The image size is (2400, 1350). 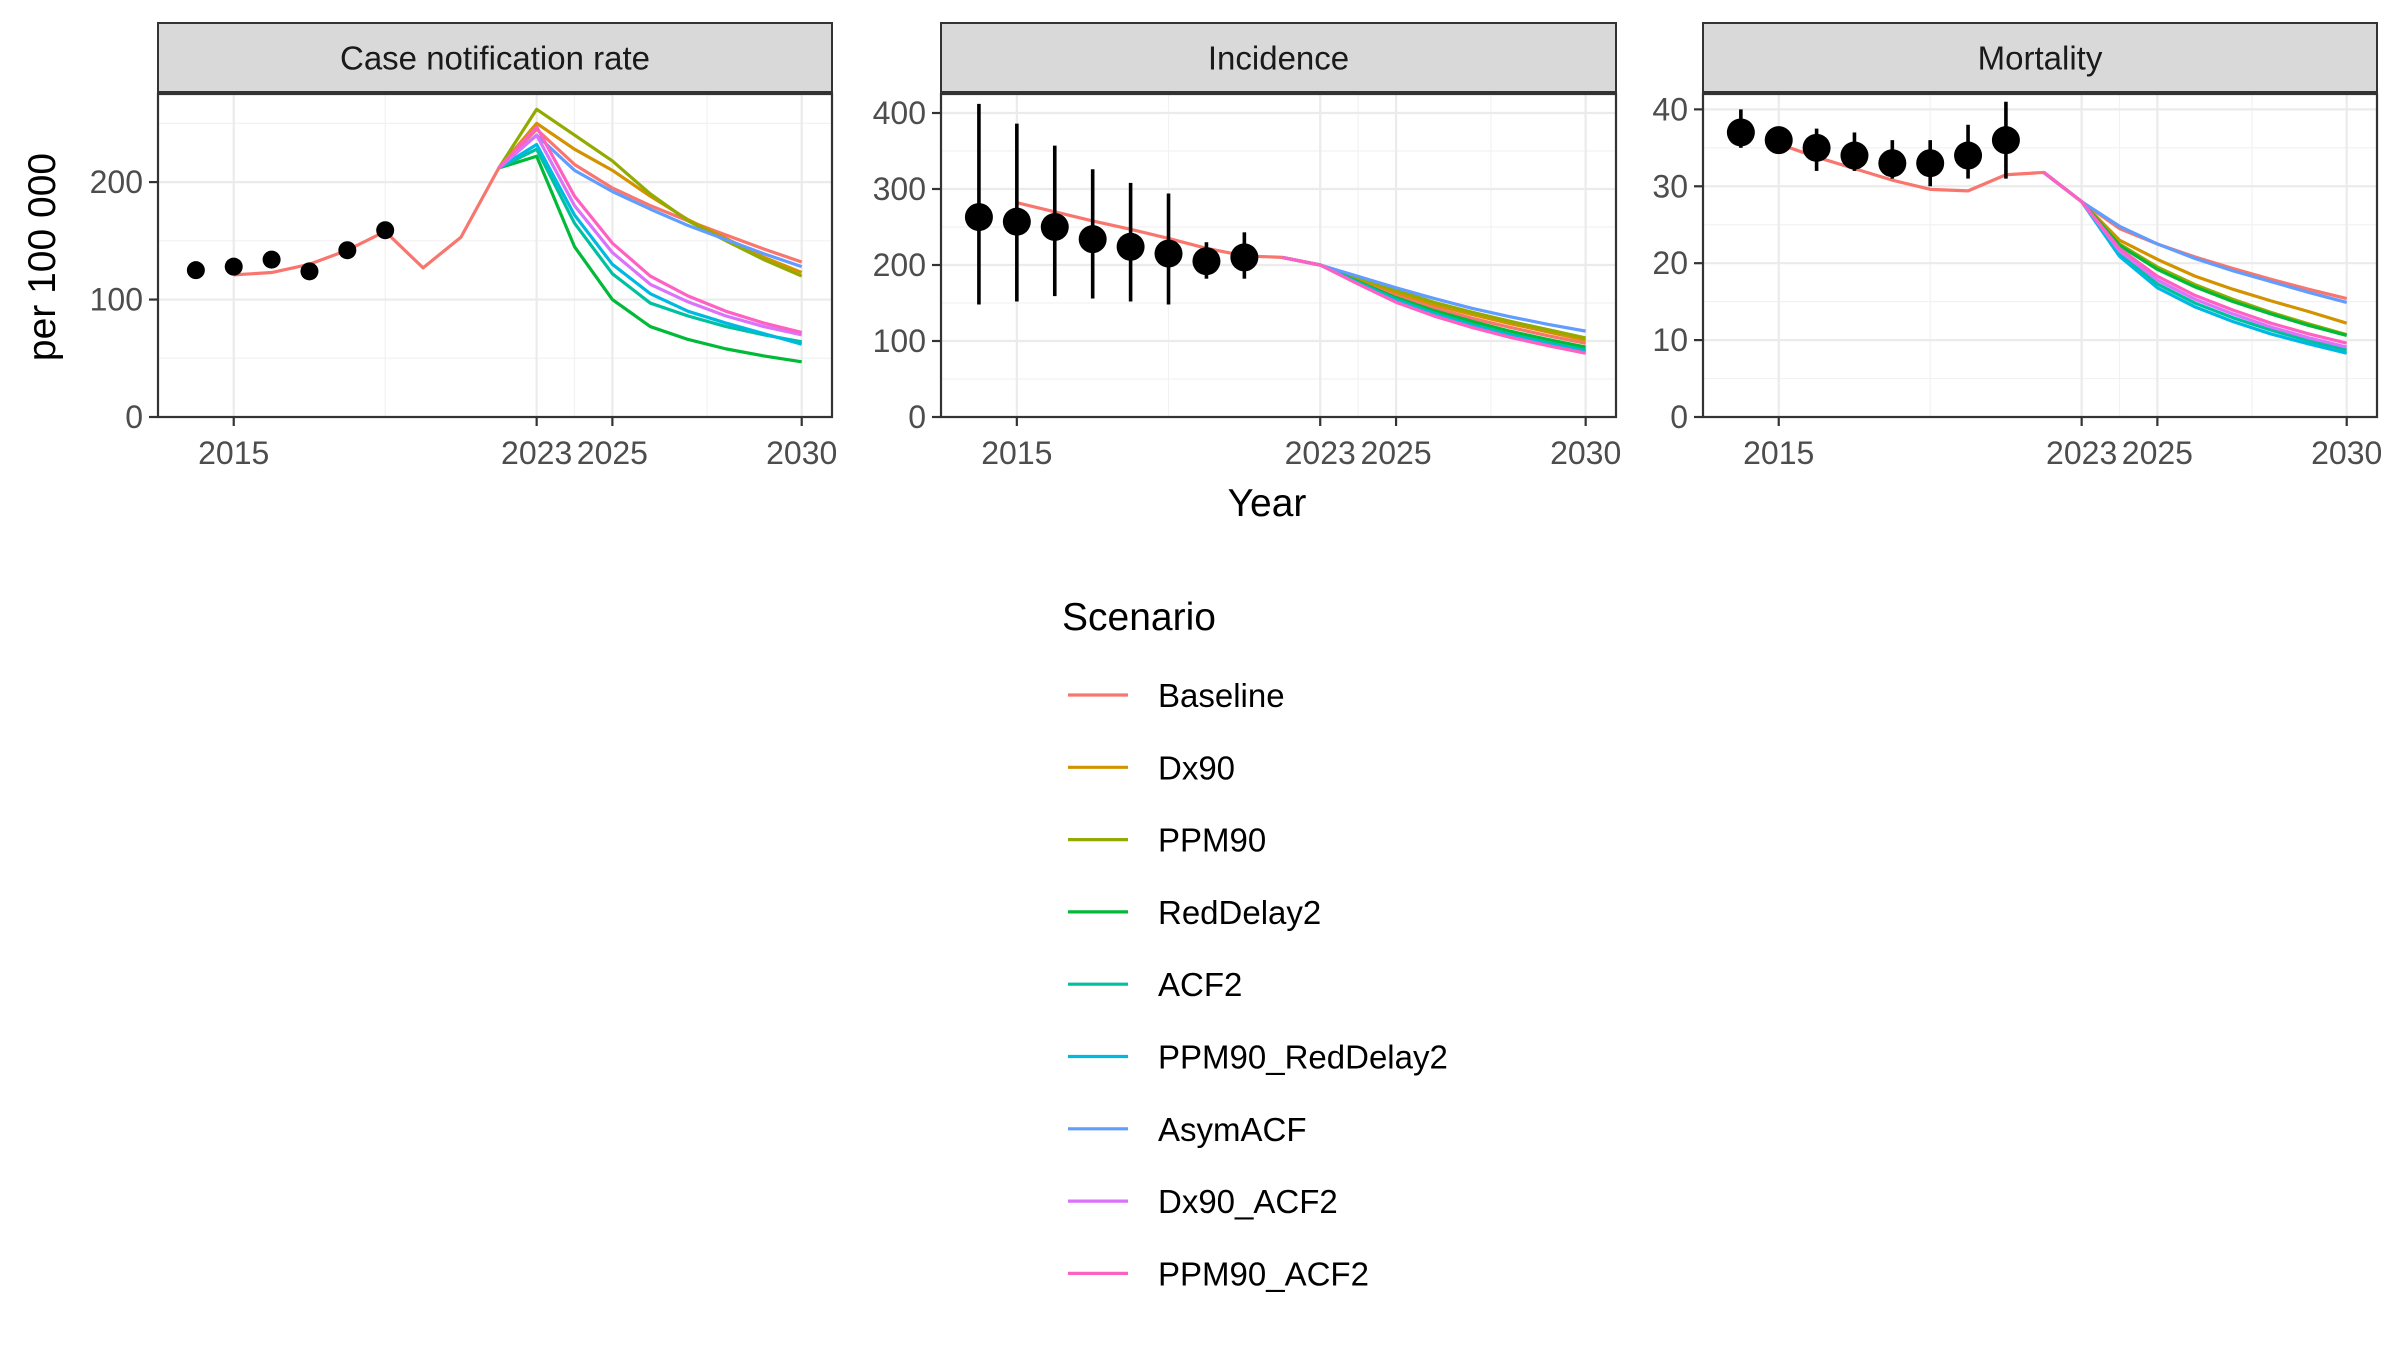 I want to click on facet-title: Incidence, so click(x=1278, y=58).